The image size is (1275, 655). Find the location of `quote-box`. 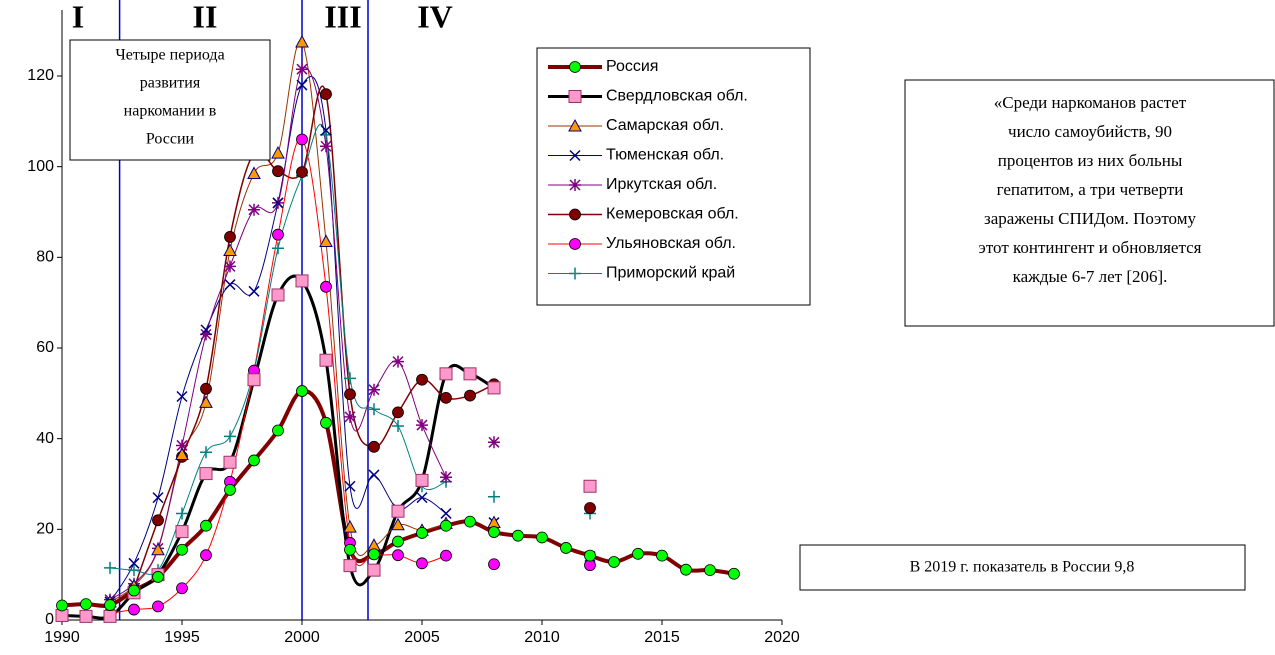

quote-box is located at coordinates (1089, 203).